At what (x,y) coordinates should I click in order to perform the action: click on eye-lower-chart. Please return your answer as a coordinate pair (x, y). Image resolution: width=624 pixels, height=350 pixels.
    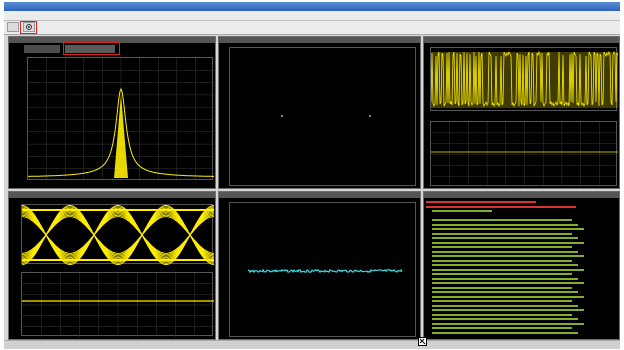
    Looking at the image, I should click on (118, 305).